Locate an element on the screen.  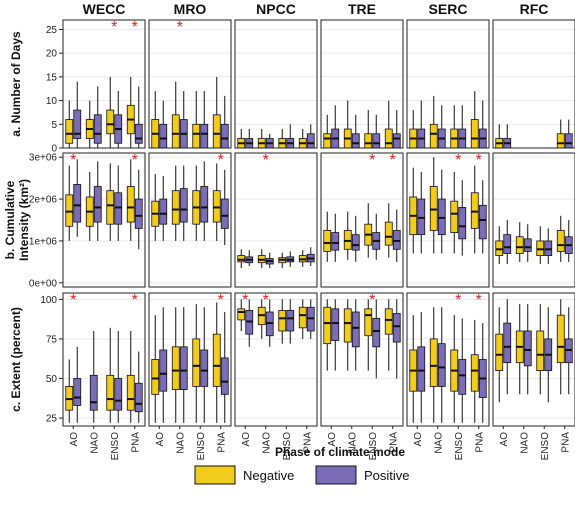
panel-tre-row-2: * * is located at coordinates (362, 220).